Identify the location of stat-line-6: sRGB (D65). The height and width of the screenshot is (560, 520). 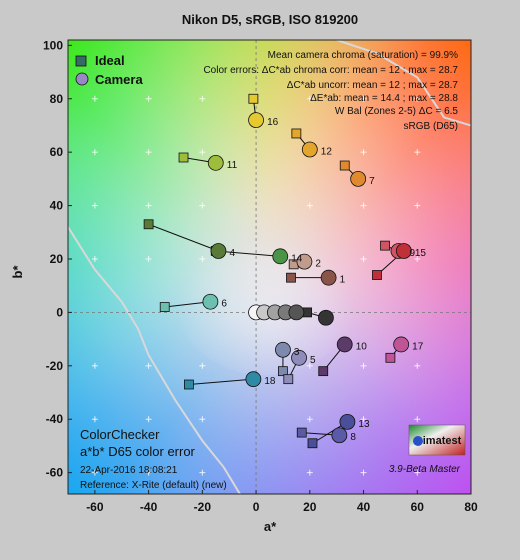
(431, 126).